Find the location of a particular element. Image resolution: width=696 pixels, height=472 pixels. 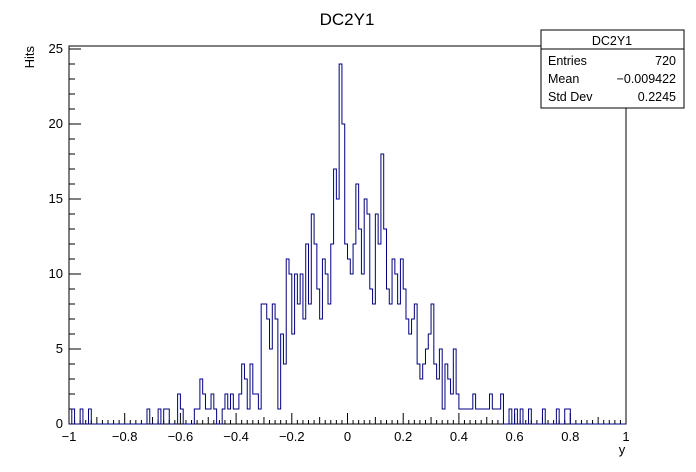

stats-label-mean: Mean is located at coordinates (563, 79).